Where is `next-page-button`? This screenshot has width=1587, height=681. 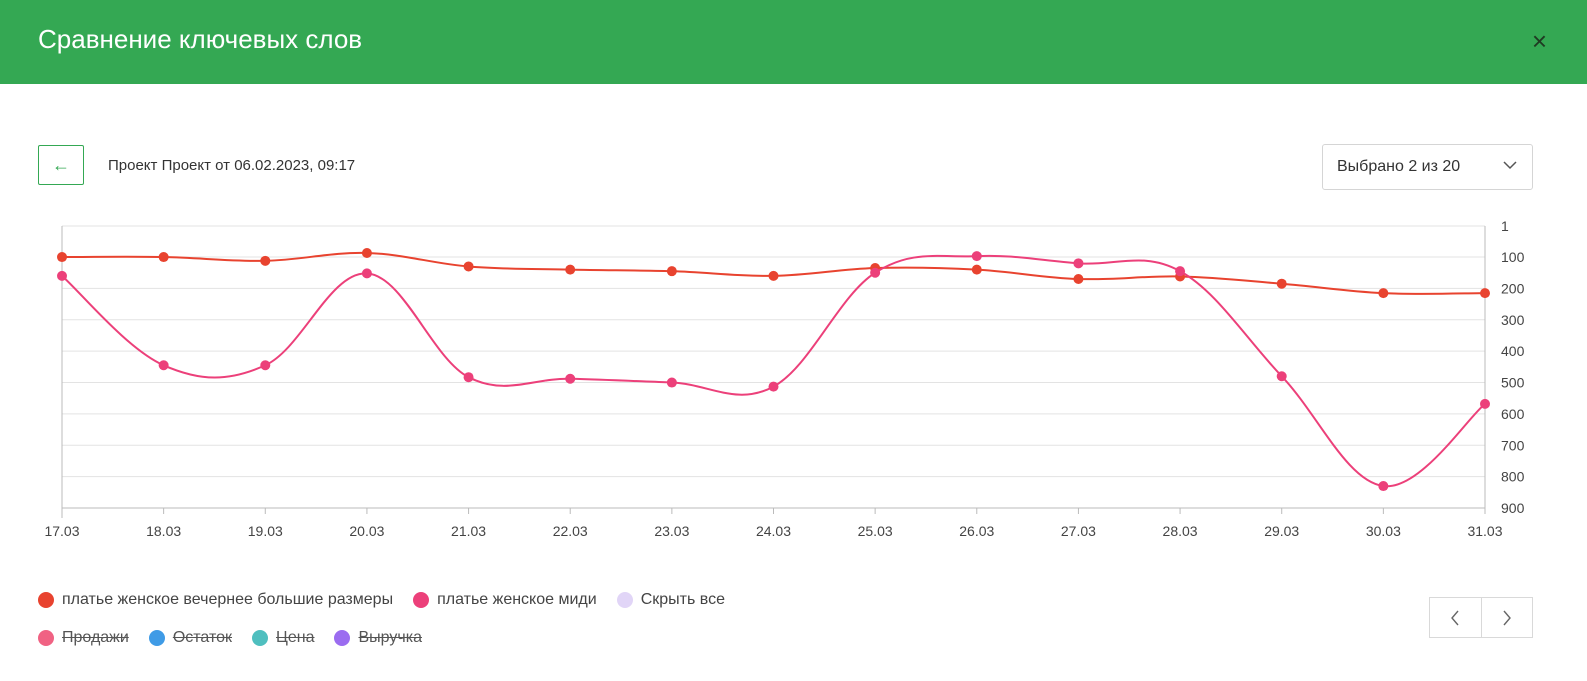 next-page-button is located at coordinates (1506, 617).